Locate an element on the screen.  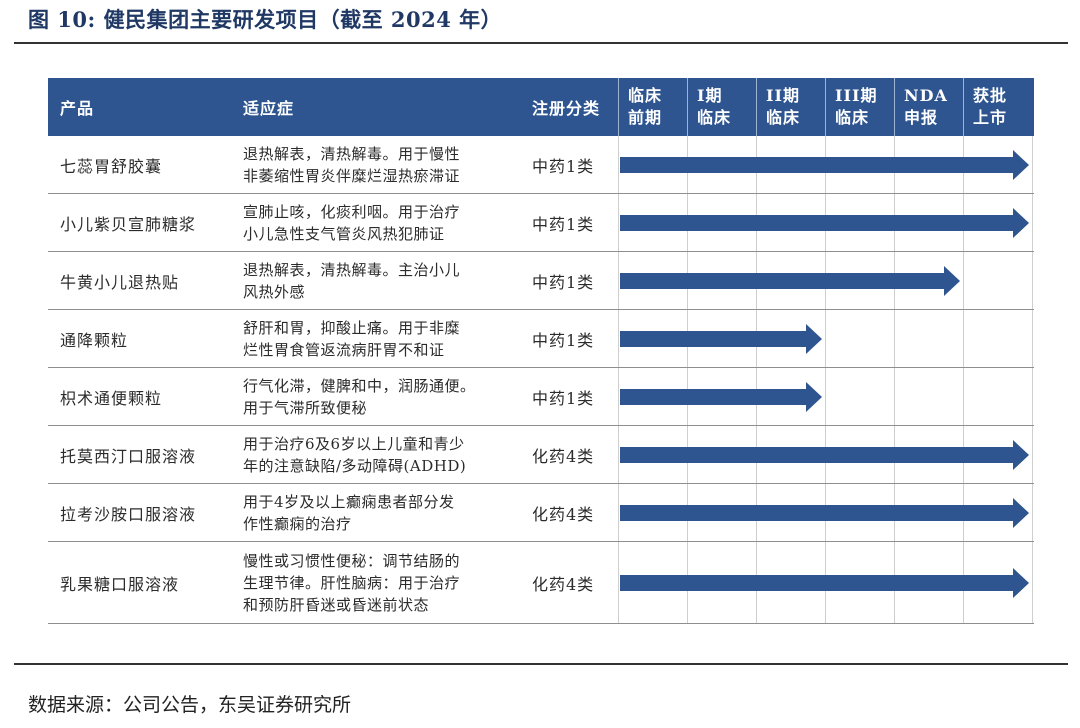
indication-text: 退热解表，清热解毒。用于慢性 非萎缩性胃炎伴糜烂湿热瘀滞证 is located at coordinates (352, 164).